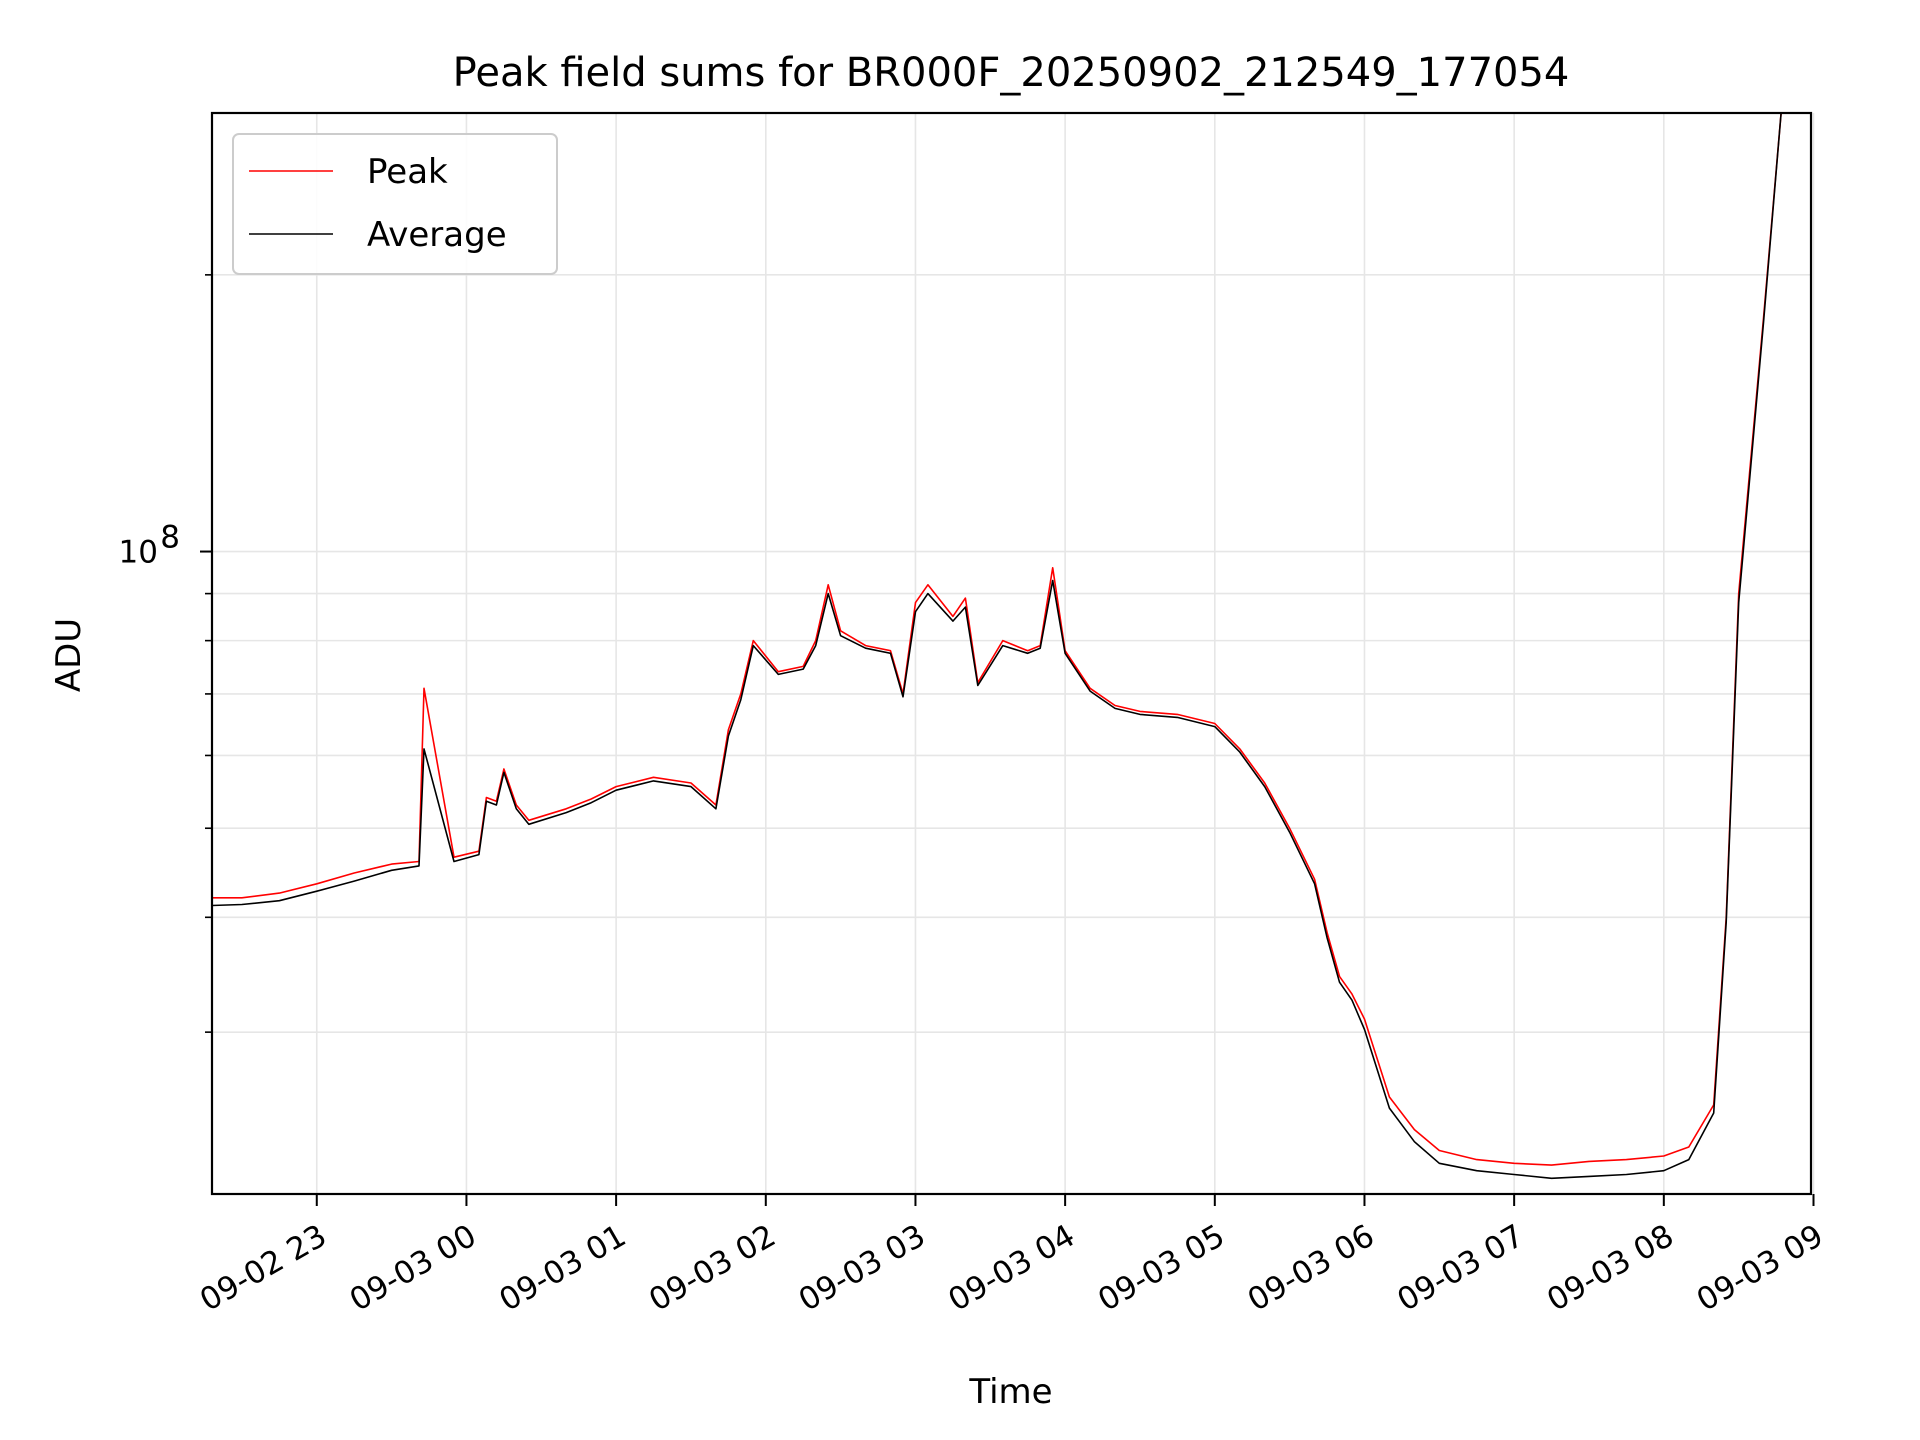  I want to click on legend-box, so click(395, 204).